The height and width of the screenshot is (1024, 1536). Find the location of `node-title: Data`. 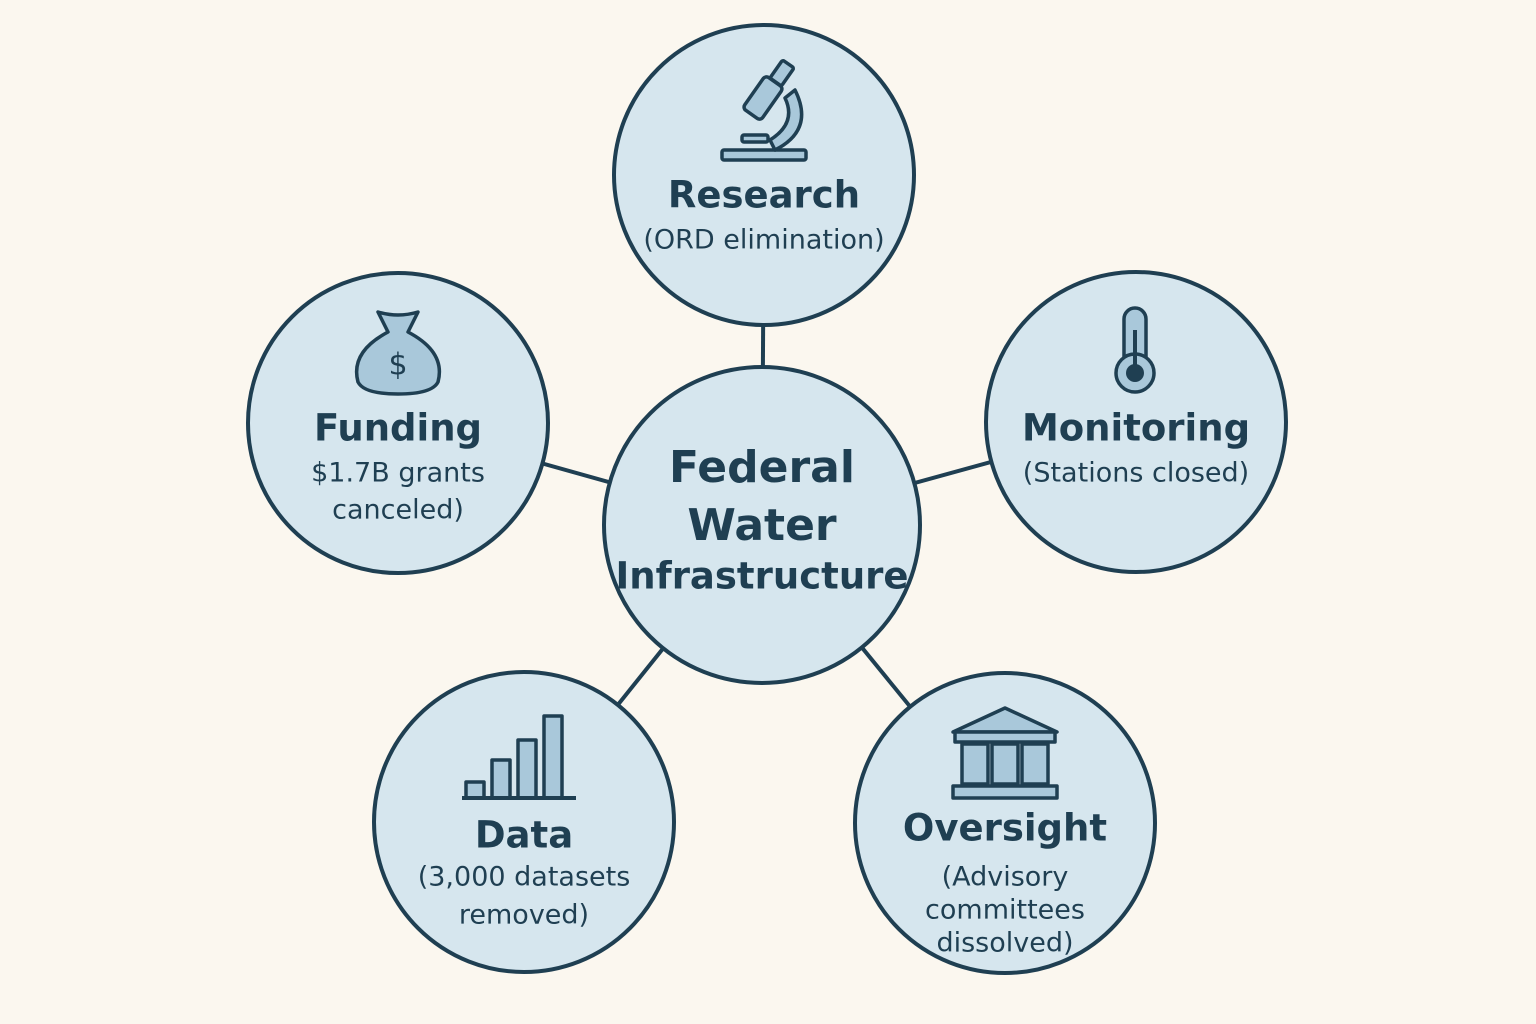

node-title: Data is located at coordinates (524, 835).